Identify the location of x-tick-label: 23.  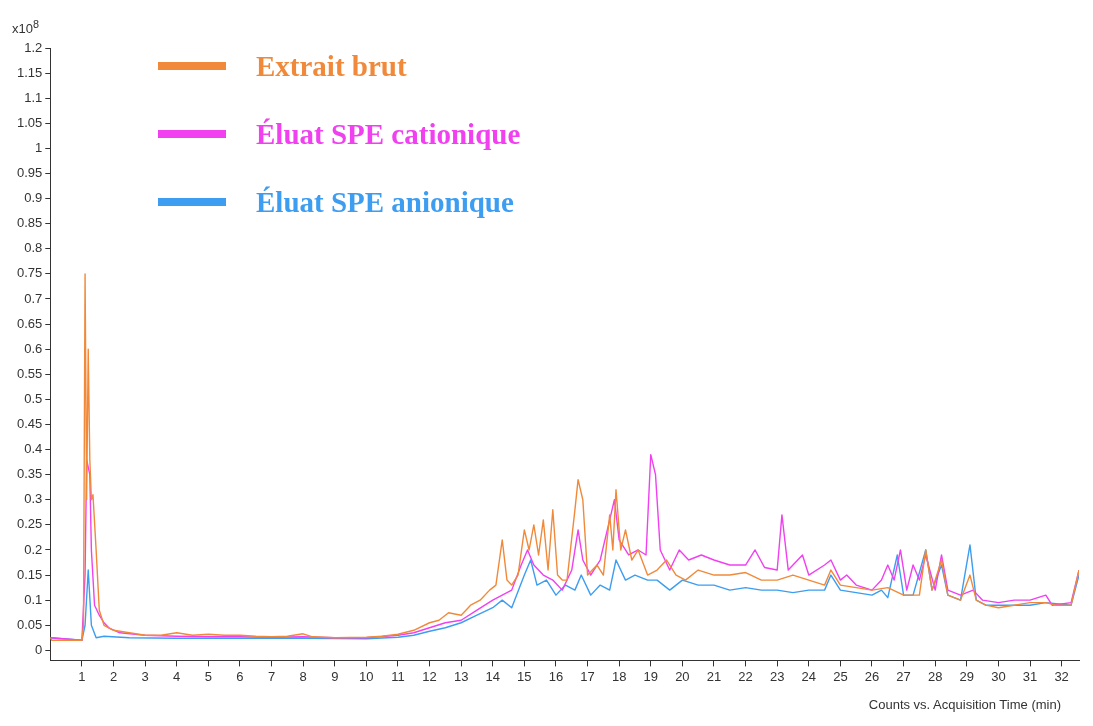
(777, 676).